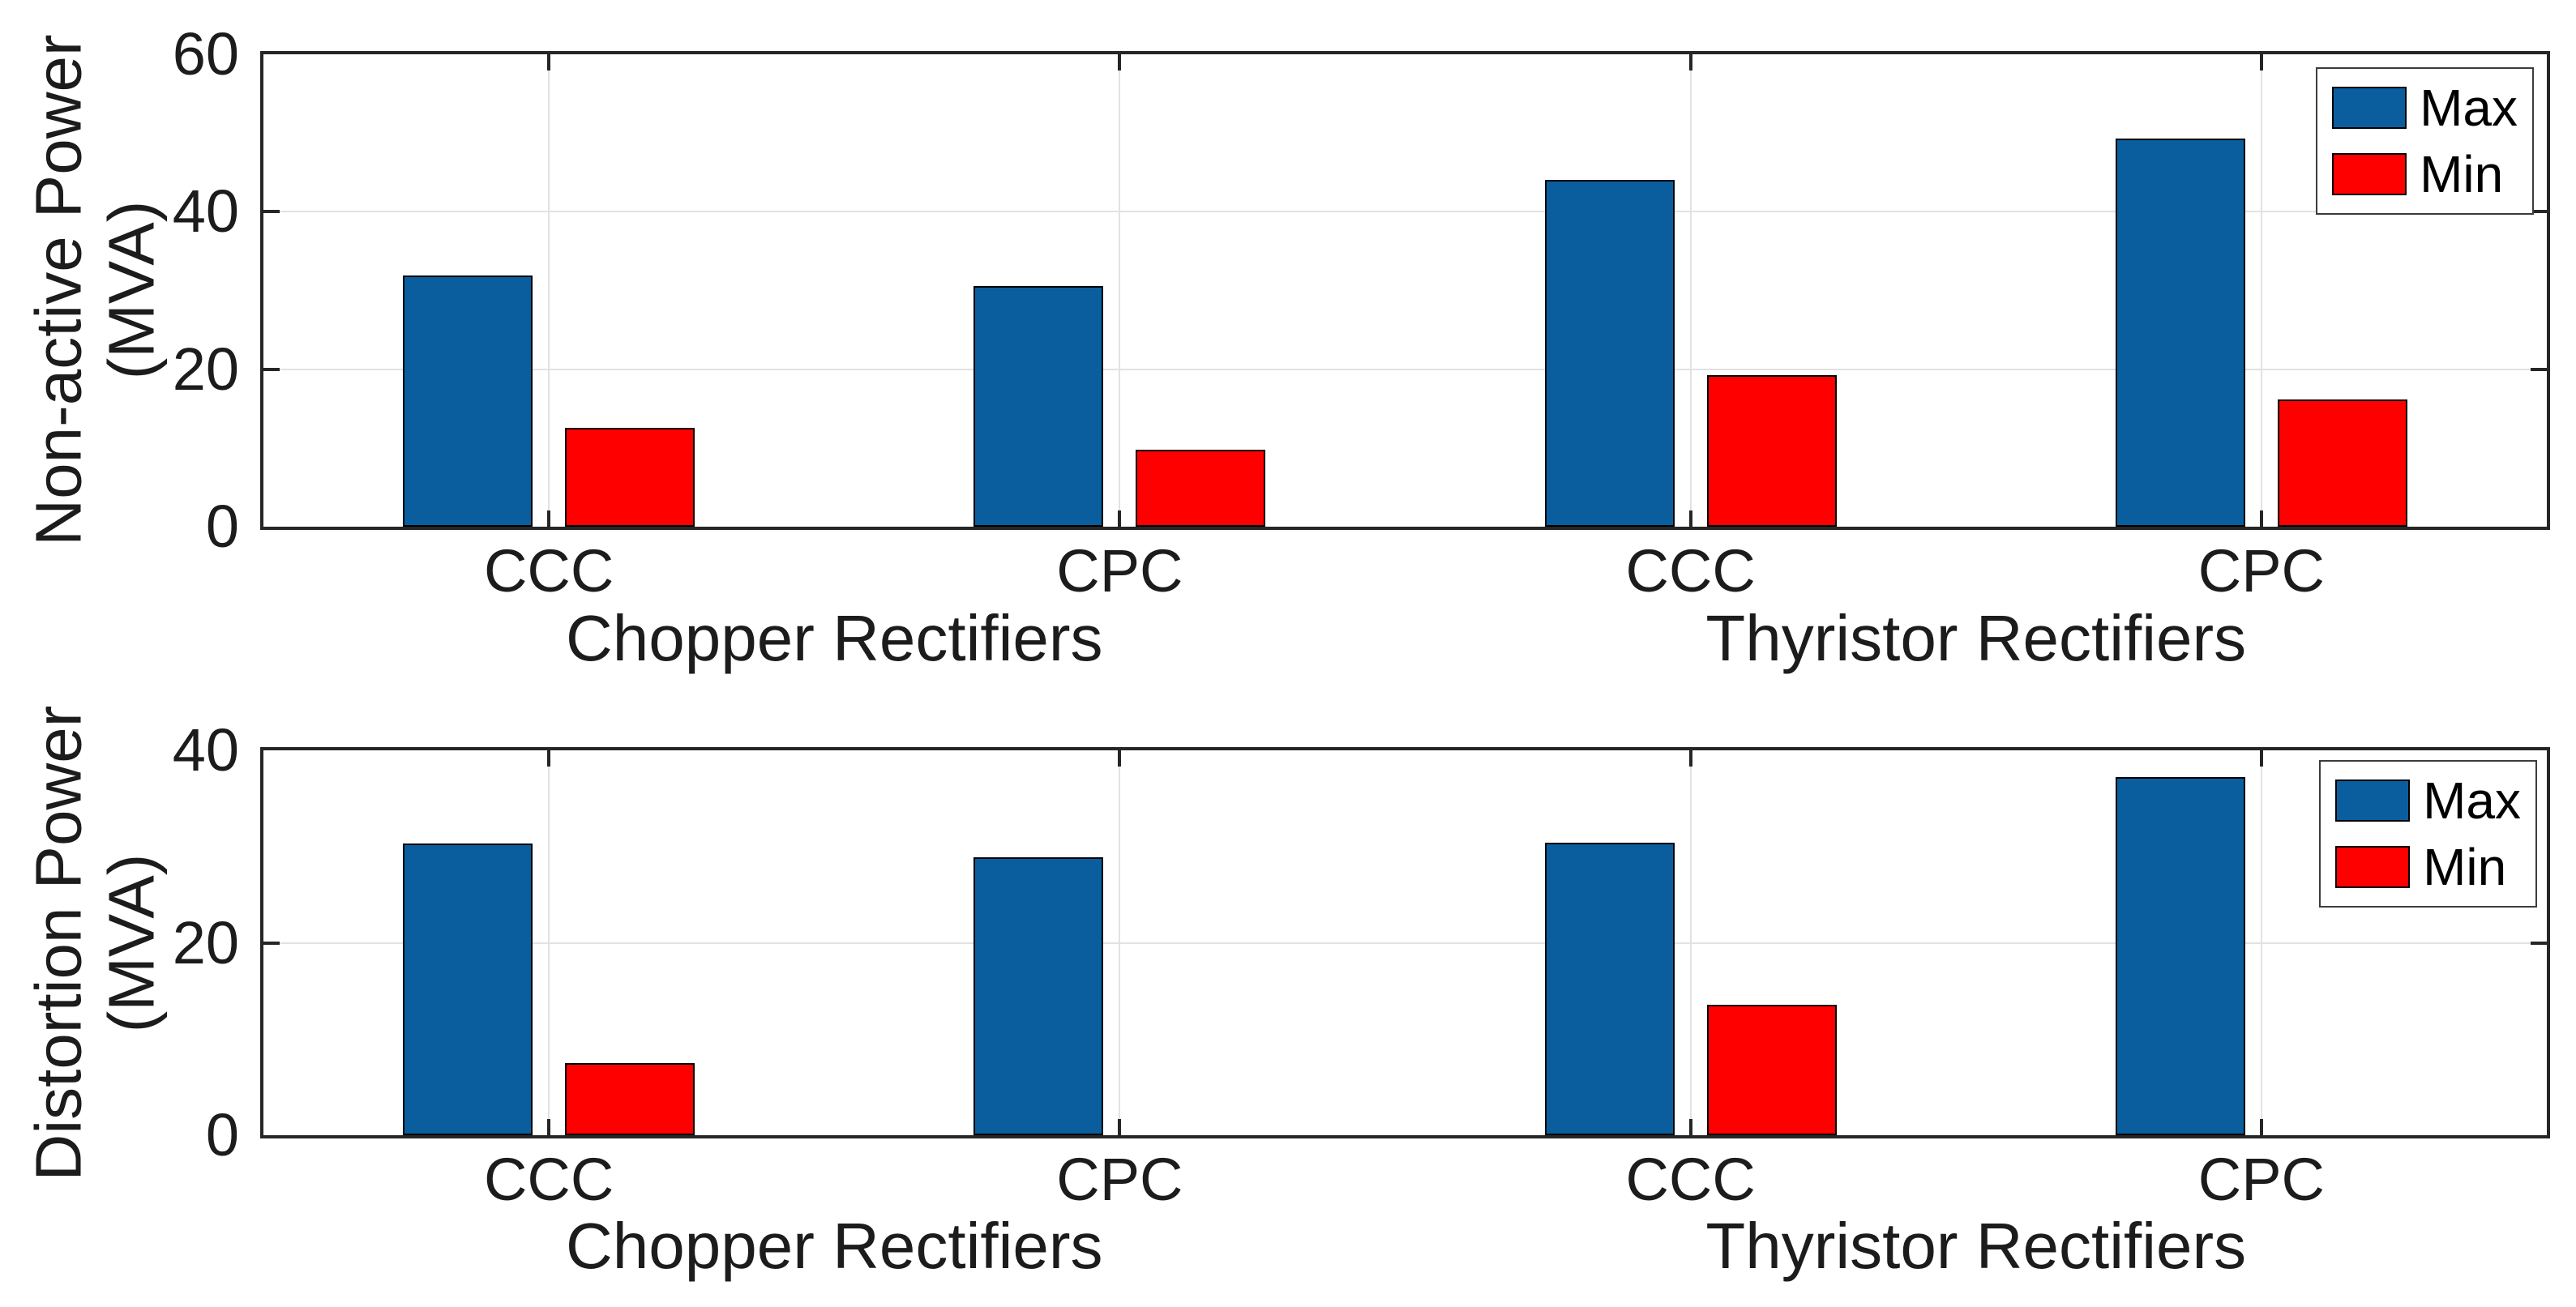 This screenshot has width=2576, height=1307. I want to click on y-axis-label-line1: Distortion Power, so click(59, 943).